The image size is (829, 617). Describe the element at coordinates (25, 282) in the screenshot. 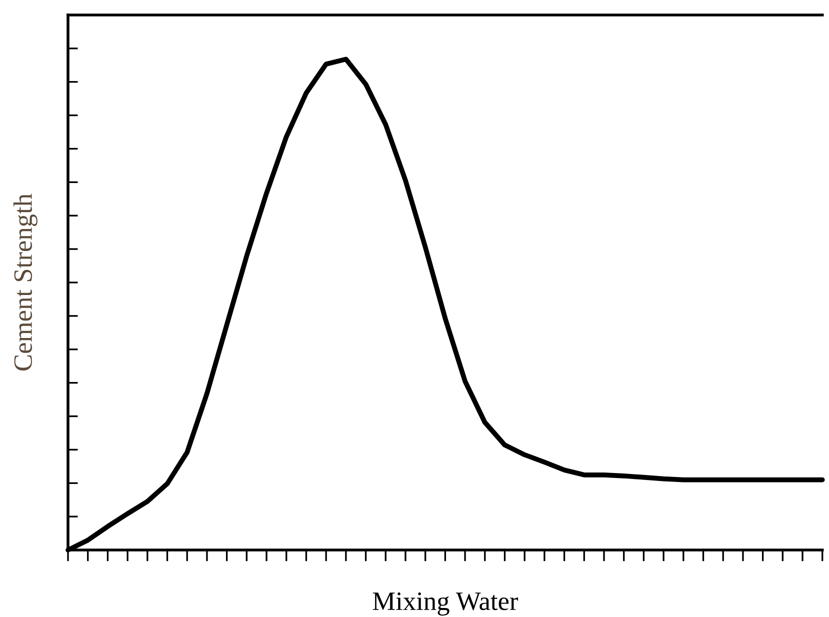

I see `y-axis-title: Cement Strength` at that location.